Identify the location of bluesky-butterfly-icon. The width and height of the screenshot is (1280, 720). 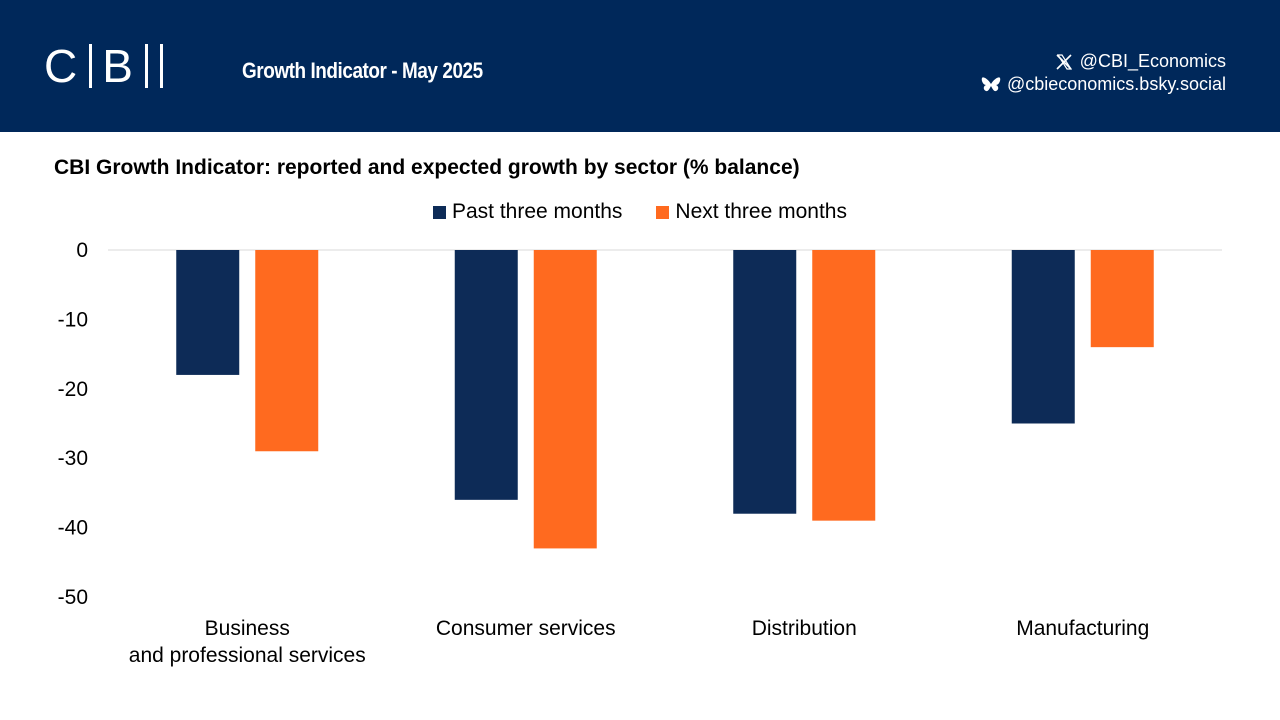
(991, 85).